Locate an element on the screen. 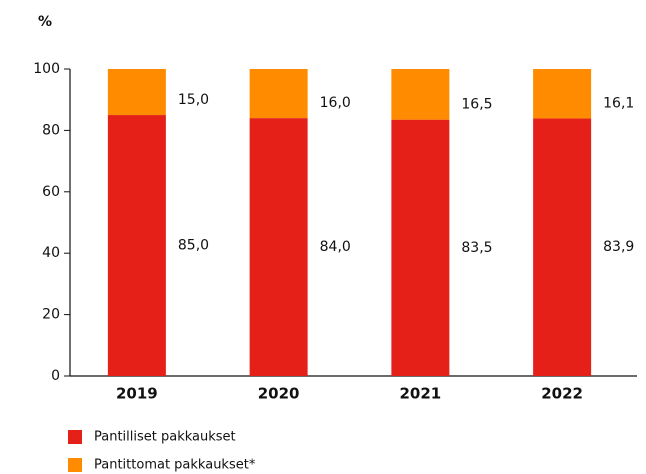 The image size is (646, 474). data-label: 83,5 is located at coordinates (476, 248).